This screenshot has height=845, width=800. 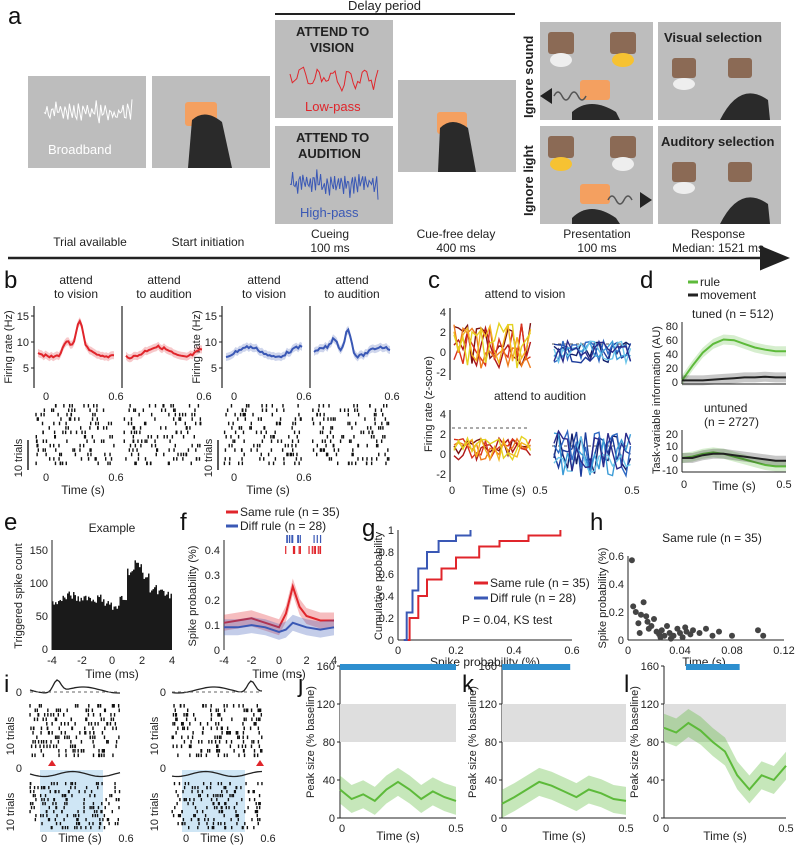 I want to click on x-tick-label: 0.04, so click(x=679, y=651).